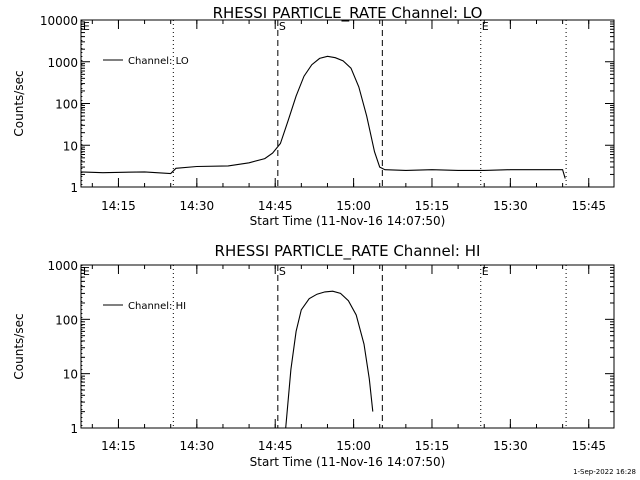 Image resolution: width=640 pixels, height=480 pixels. Describe the element at coordinates (157, 306) in the screenshot. I see `legend-label: Channel: HI` at that location.